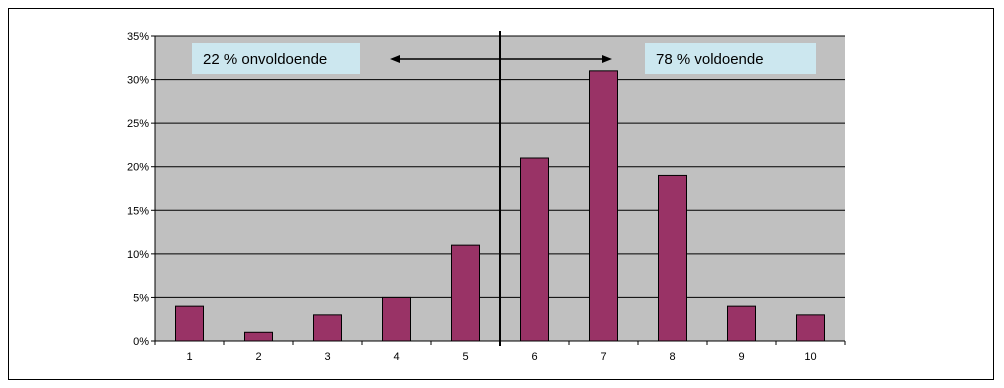 This screenshot has width=1004, height=388. Describe the element at coordinates (603, 357) in the screenshot. I see `x-tick-label: 7` at that location.